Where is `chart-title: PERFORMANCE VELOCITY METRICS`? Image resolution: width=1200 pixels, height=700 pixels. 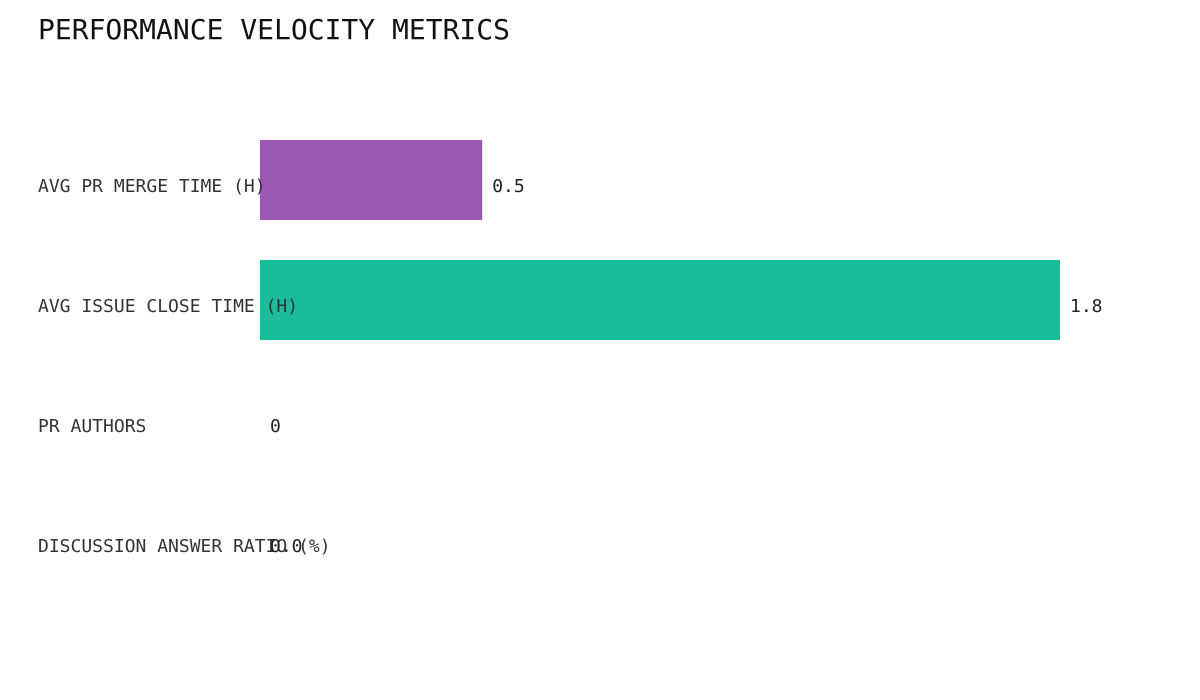
chart-title: PERFORMANCE VELOCITY METRICS is located at coordinates (274, 29).